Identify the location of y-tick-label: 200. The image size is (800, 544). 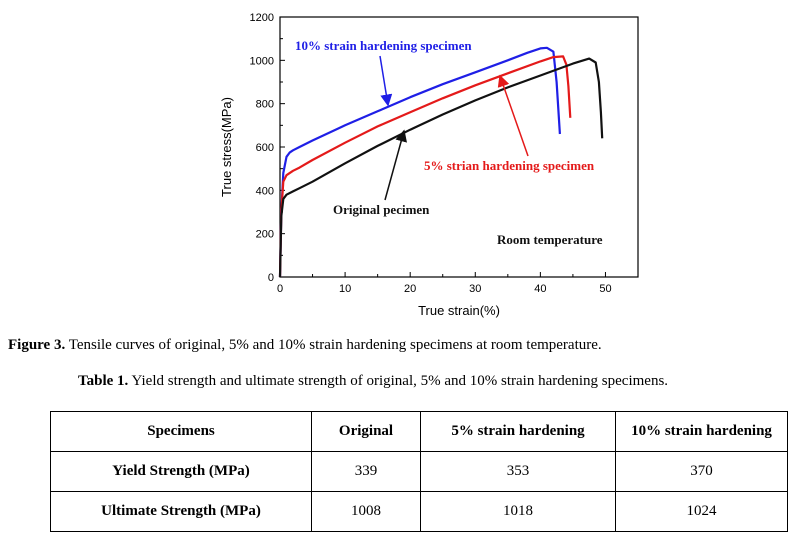
(265, 235).